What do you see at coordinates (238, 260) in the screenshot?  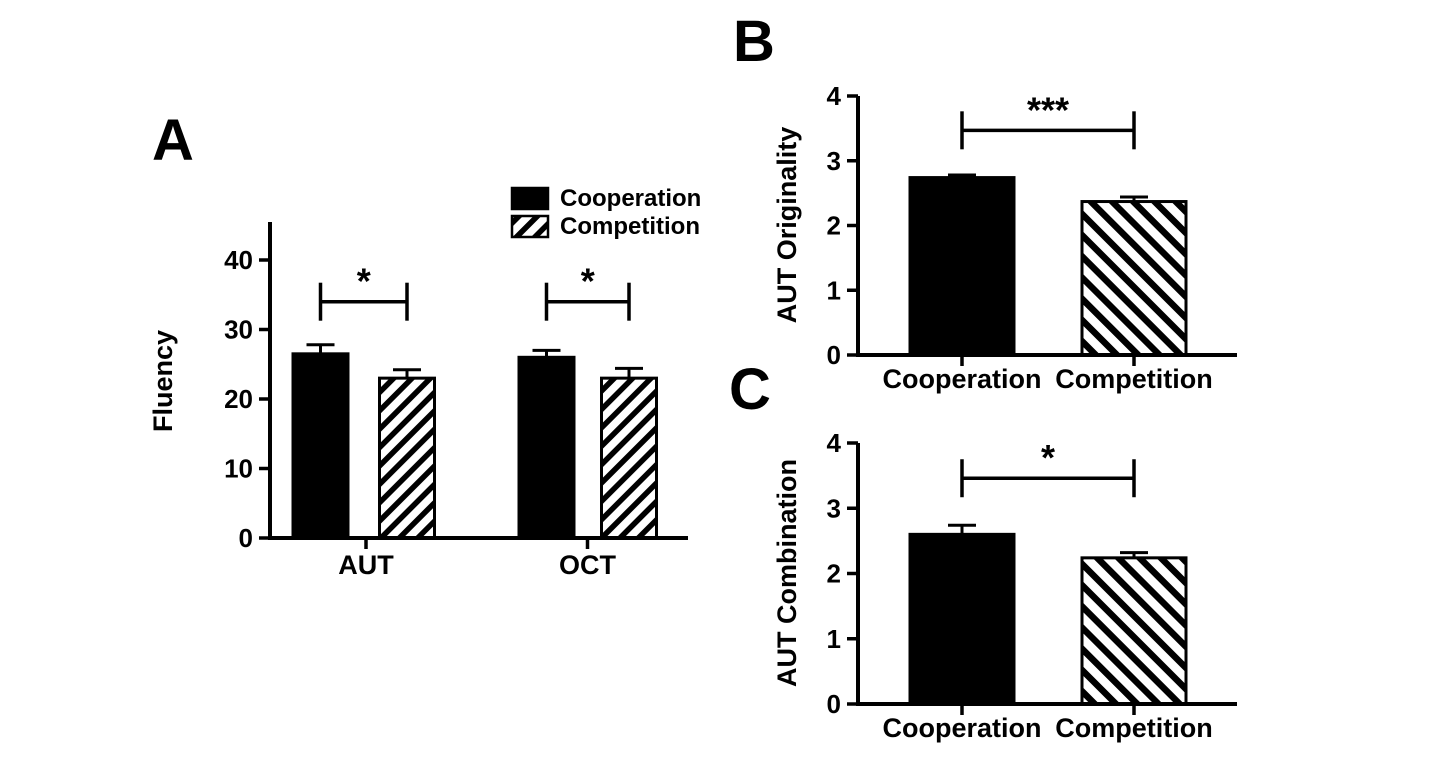 I see `y-tick-label: 40` at bounding box center [238, 260].